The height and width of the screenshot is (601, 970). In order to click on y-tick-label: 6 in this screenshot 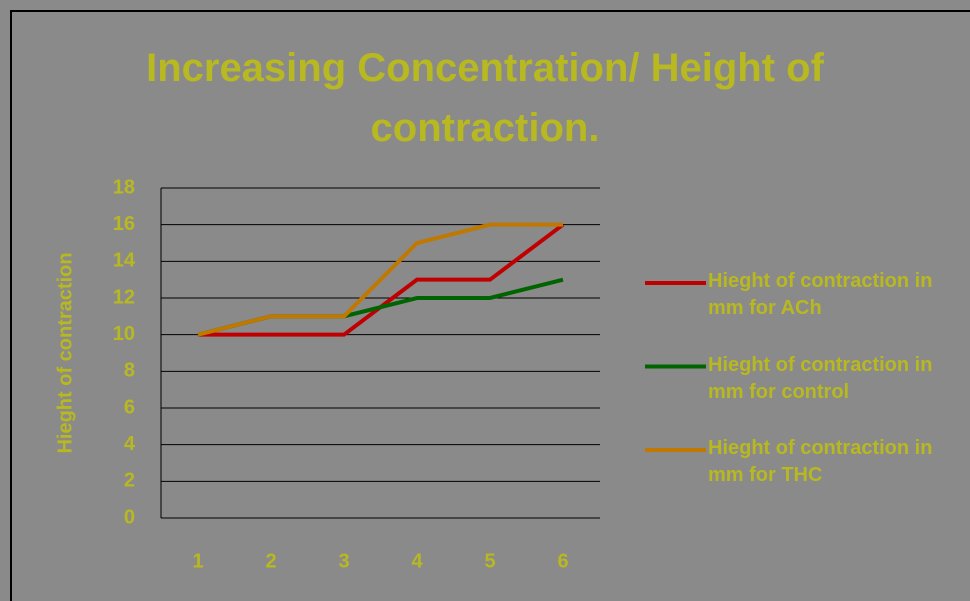, I will do `click(129, 407)`.